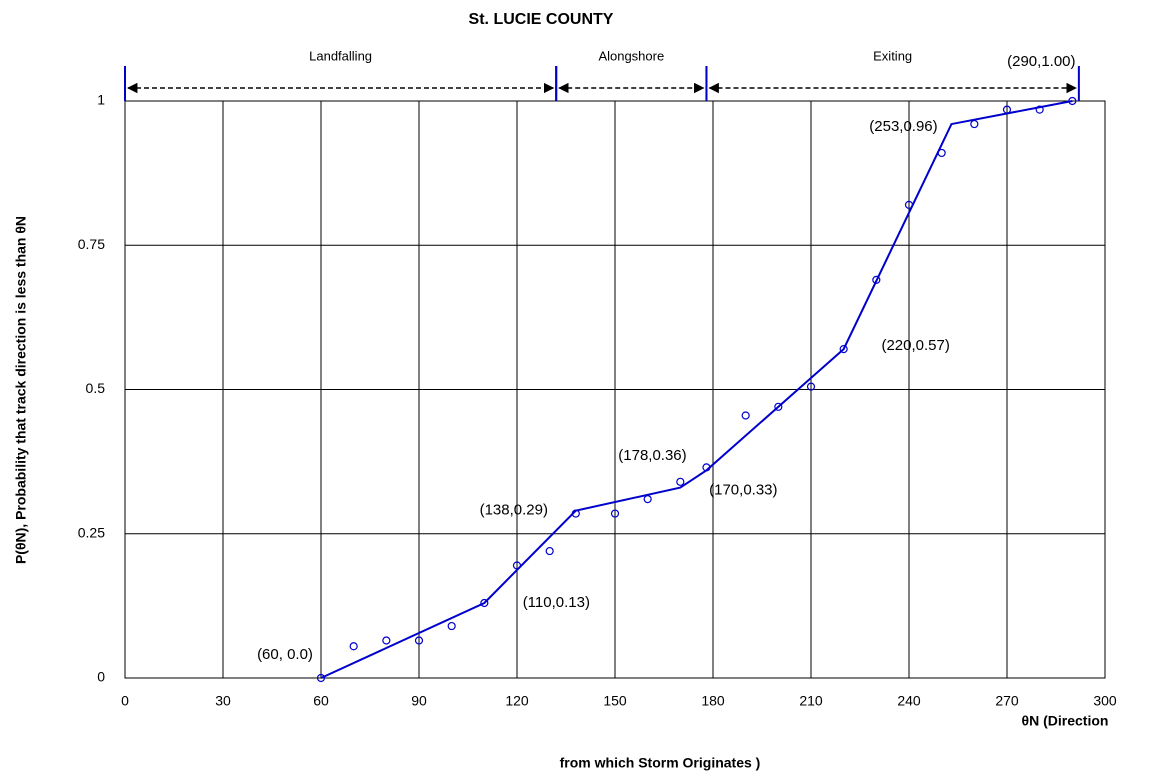 The image size is (1158, 777). I want to click on y-tick-label: 0.25, so click(91, 532).